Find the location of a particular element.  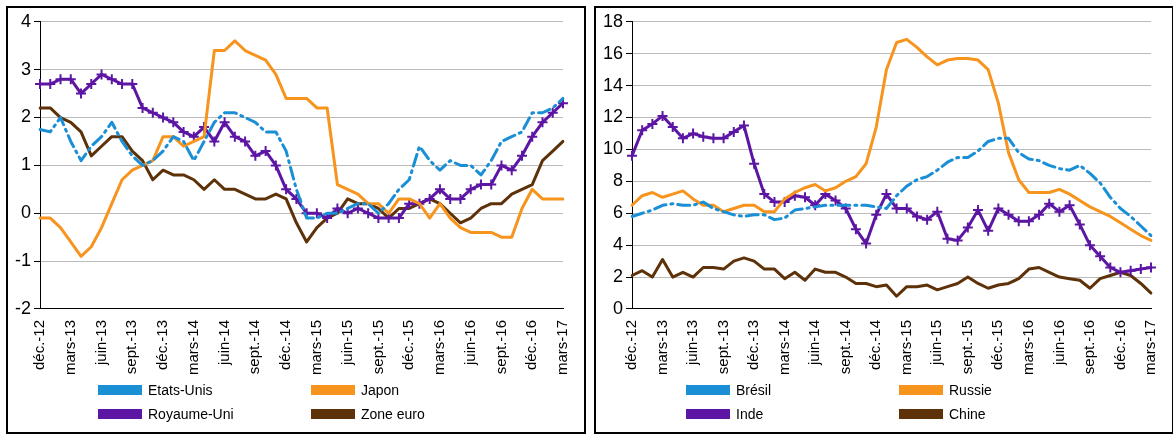

y-tick-label: 14 is located at coordinates (613, 84).